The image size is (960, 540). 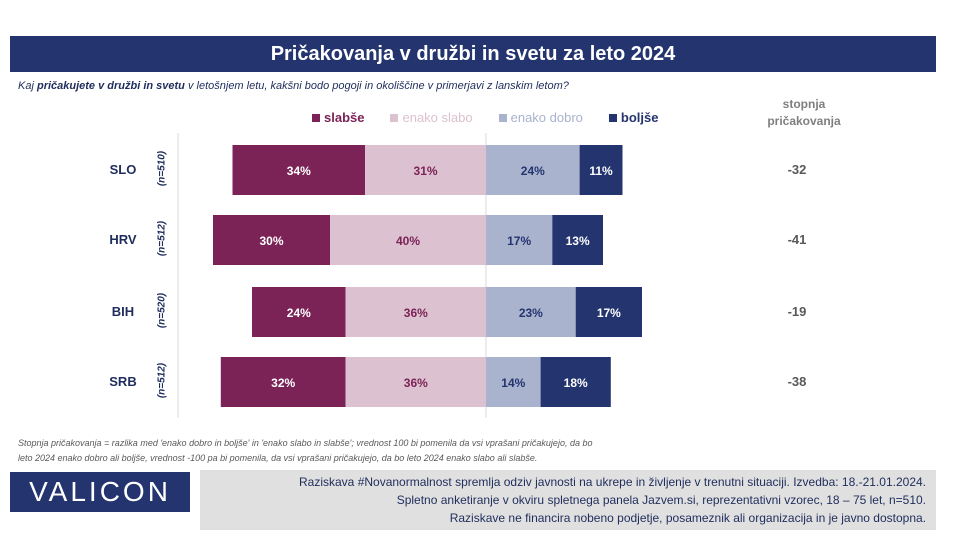 I want to click on legend: slabše enako slabo enako dobro boljše, so click(x=498, y=117).